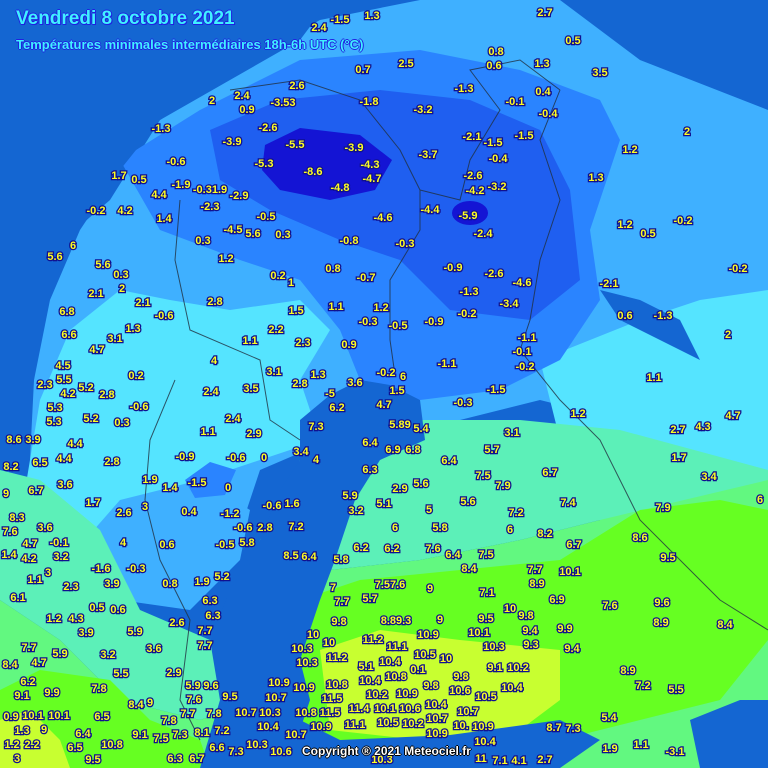 This screenshot has height=768, width=768. I want to click on temperature-label: -0.6, so click(243, 528).